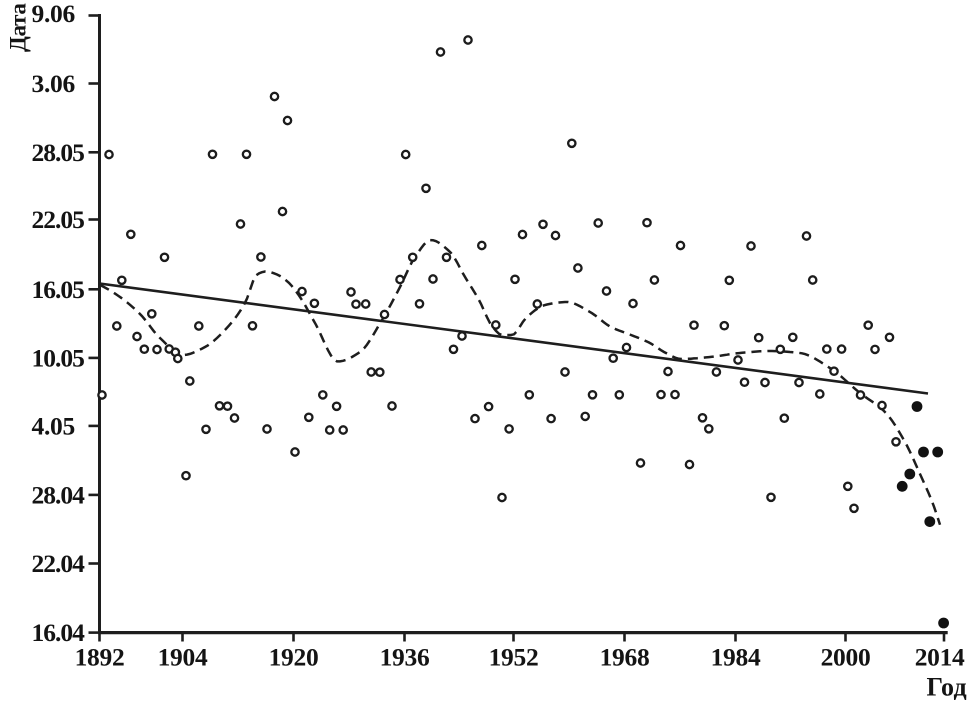 This screenshot has height=706, width=968. Describe the element at coordinates (846, 657) in the screenshot. I see `svg-text: 2000` at that location.